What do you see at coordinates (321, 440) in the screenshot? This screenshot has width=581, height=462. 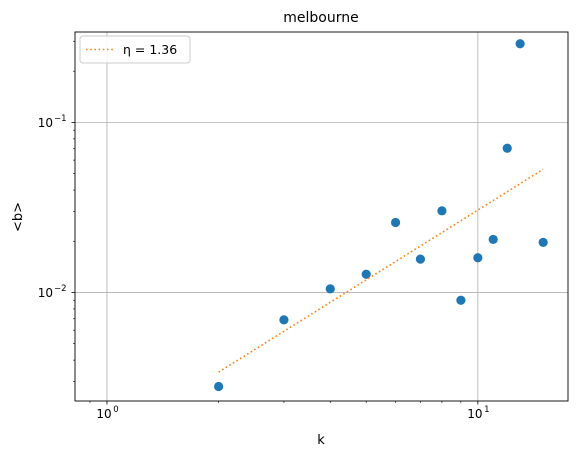 I see `x-axis-label: k` at bounding box center [321, 440].